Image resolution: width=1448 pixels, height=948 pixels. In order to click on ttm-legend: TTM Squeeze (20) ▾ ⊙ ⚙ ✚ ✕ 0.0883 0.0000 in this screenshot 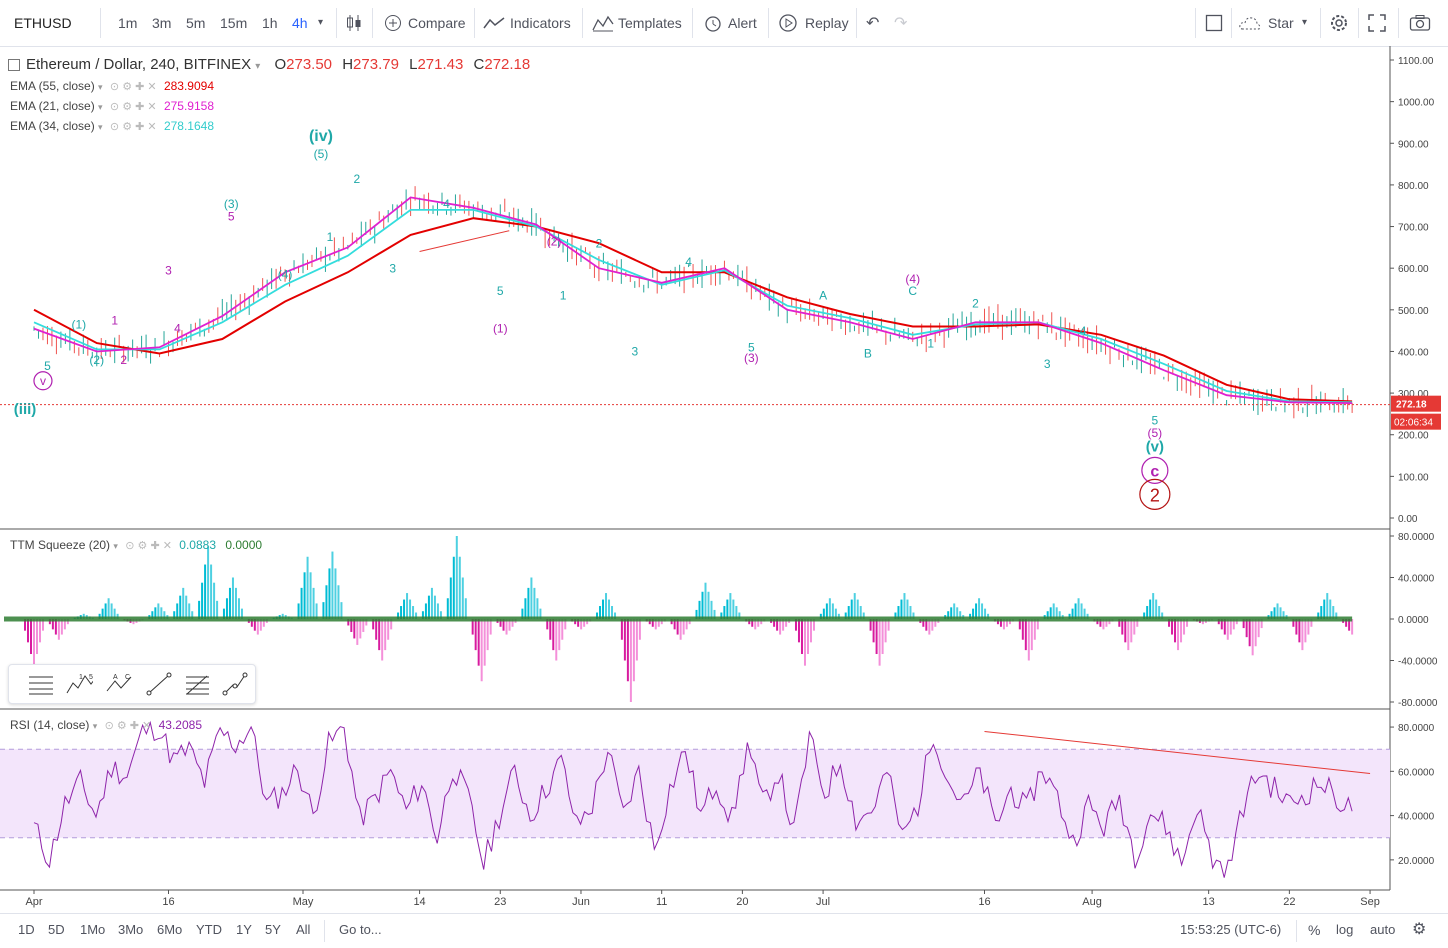, I will do `click(136, 545)`.